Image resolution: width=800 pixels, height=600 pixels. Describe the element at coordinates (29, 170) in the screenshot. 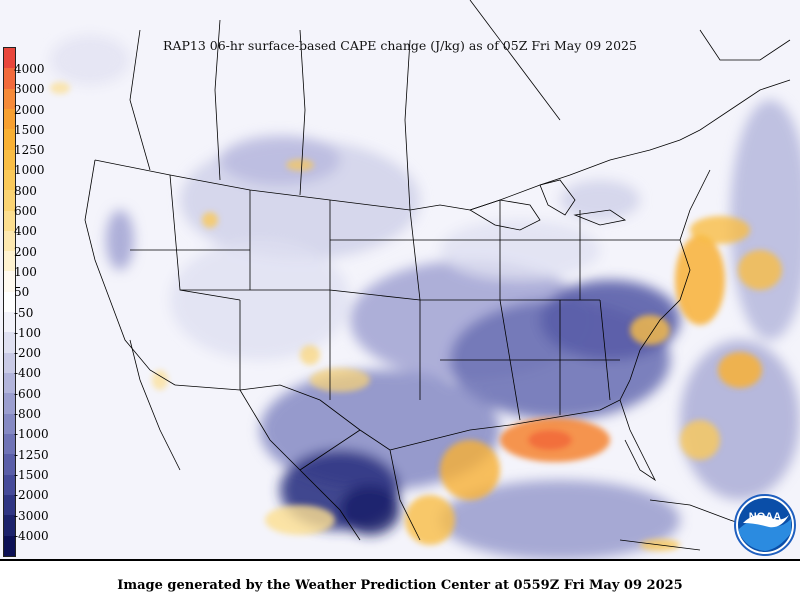

I see `legend-label: 1000` at that location.